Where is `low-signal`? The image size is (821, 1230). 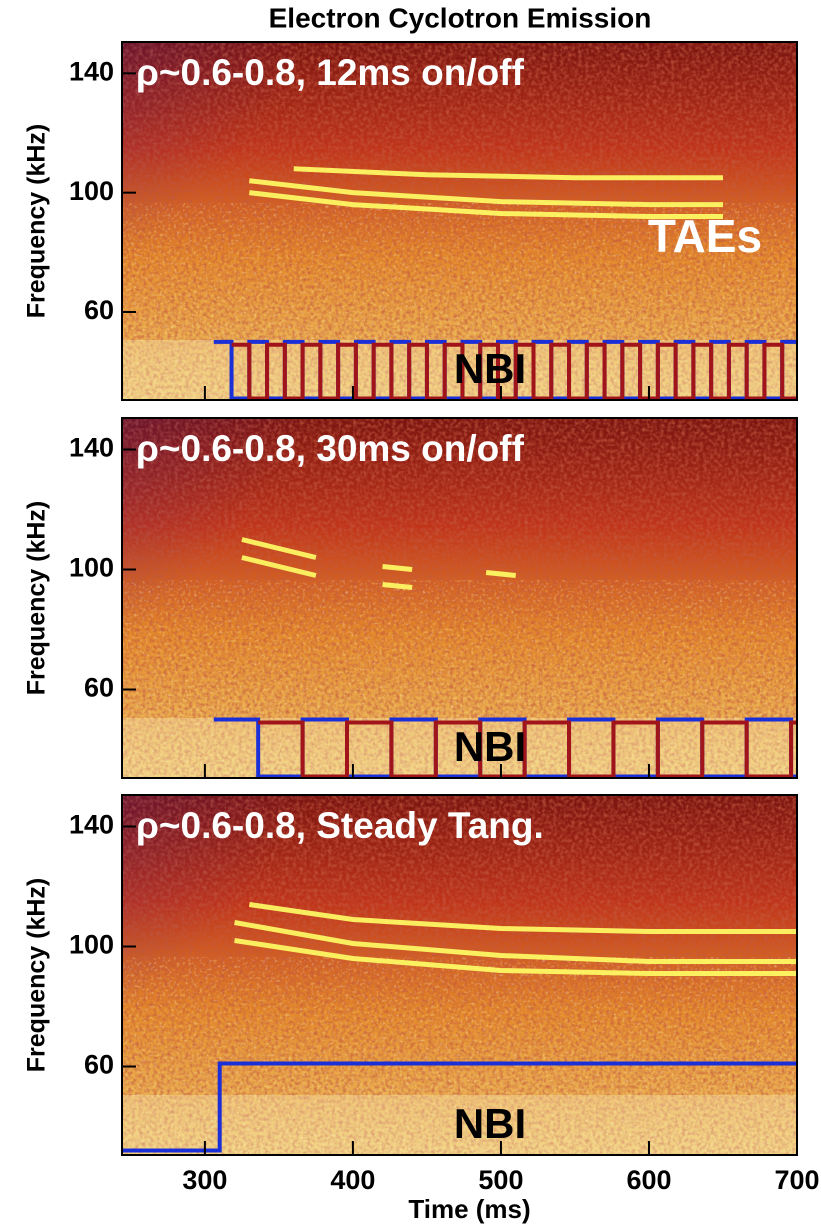 low-signal is located at coordinates (252, 568).